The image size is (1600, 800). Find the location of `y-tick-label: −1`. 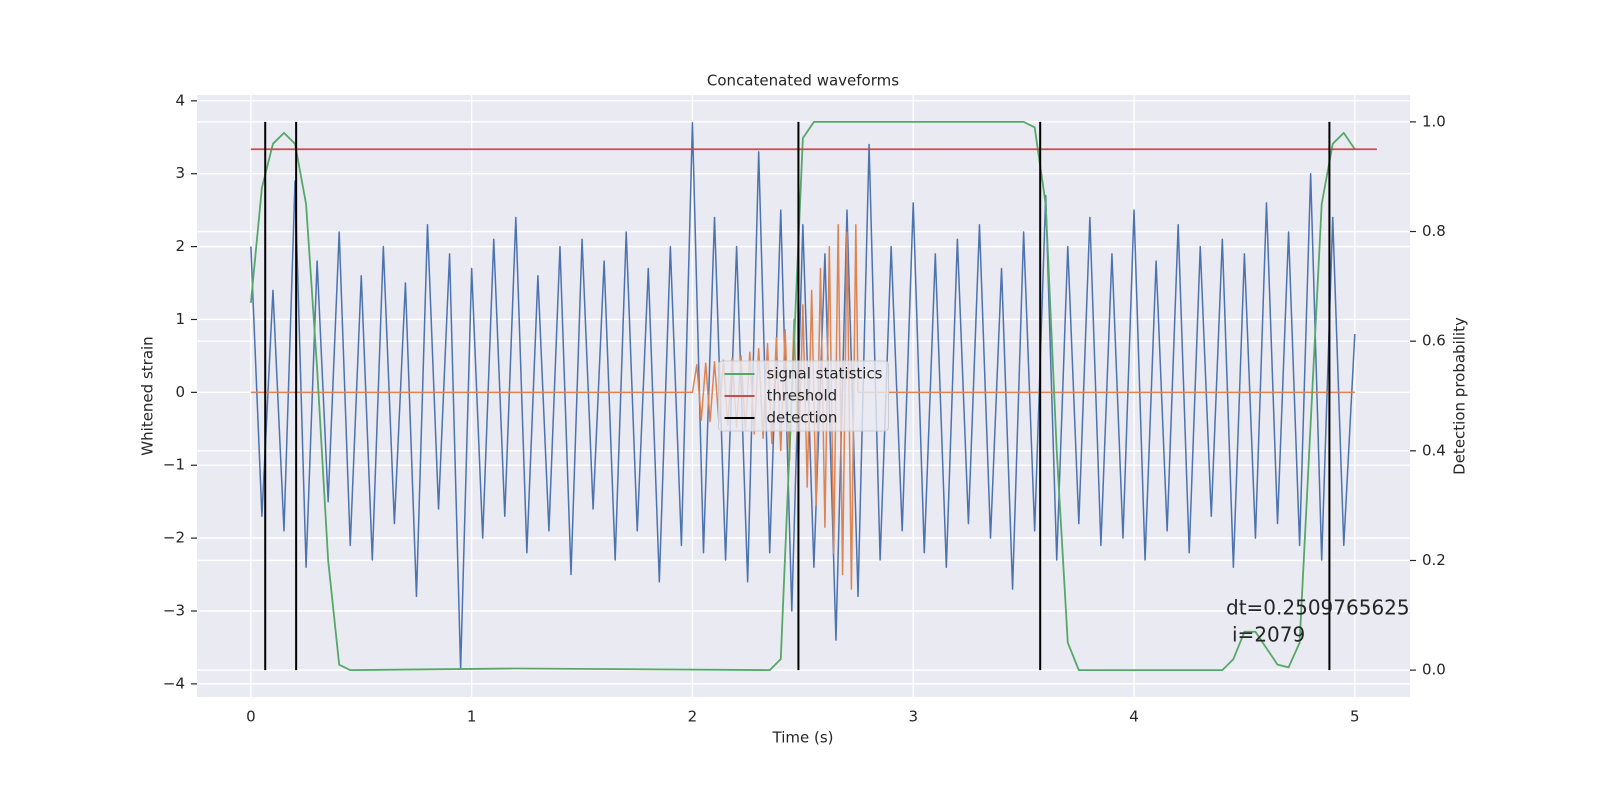

y-tick-label: −1 is located at coordinates (174, 465).